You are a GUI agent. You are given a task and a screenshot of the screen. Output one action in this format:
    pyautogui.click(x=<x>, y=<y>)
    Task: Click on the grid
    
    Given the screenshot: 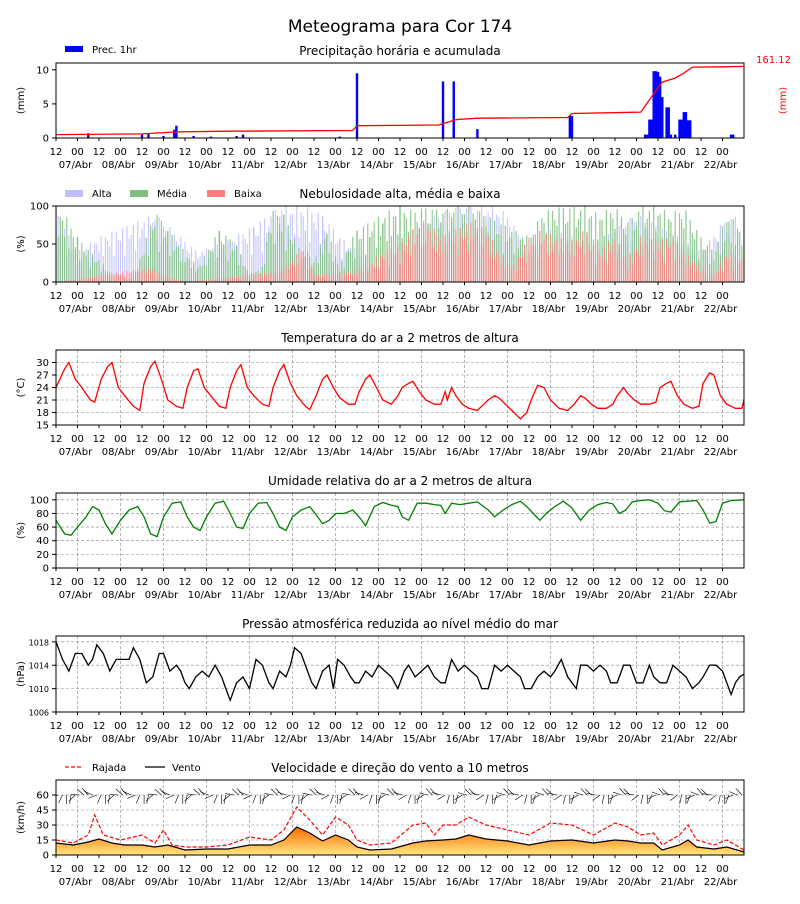 What is the action you would take?
    pyautogui.click(x=400, y=674)
    